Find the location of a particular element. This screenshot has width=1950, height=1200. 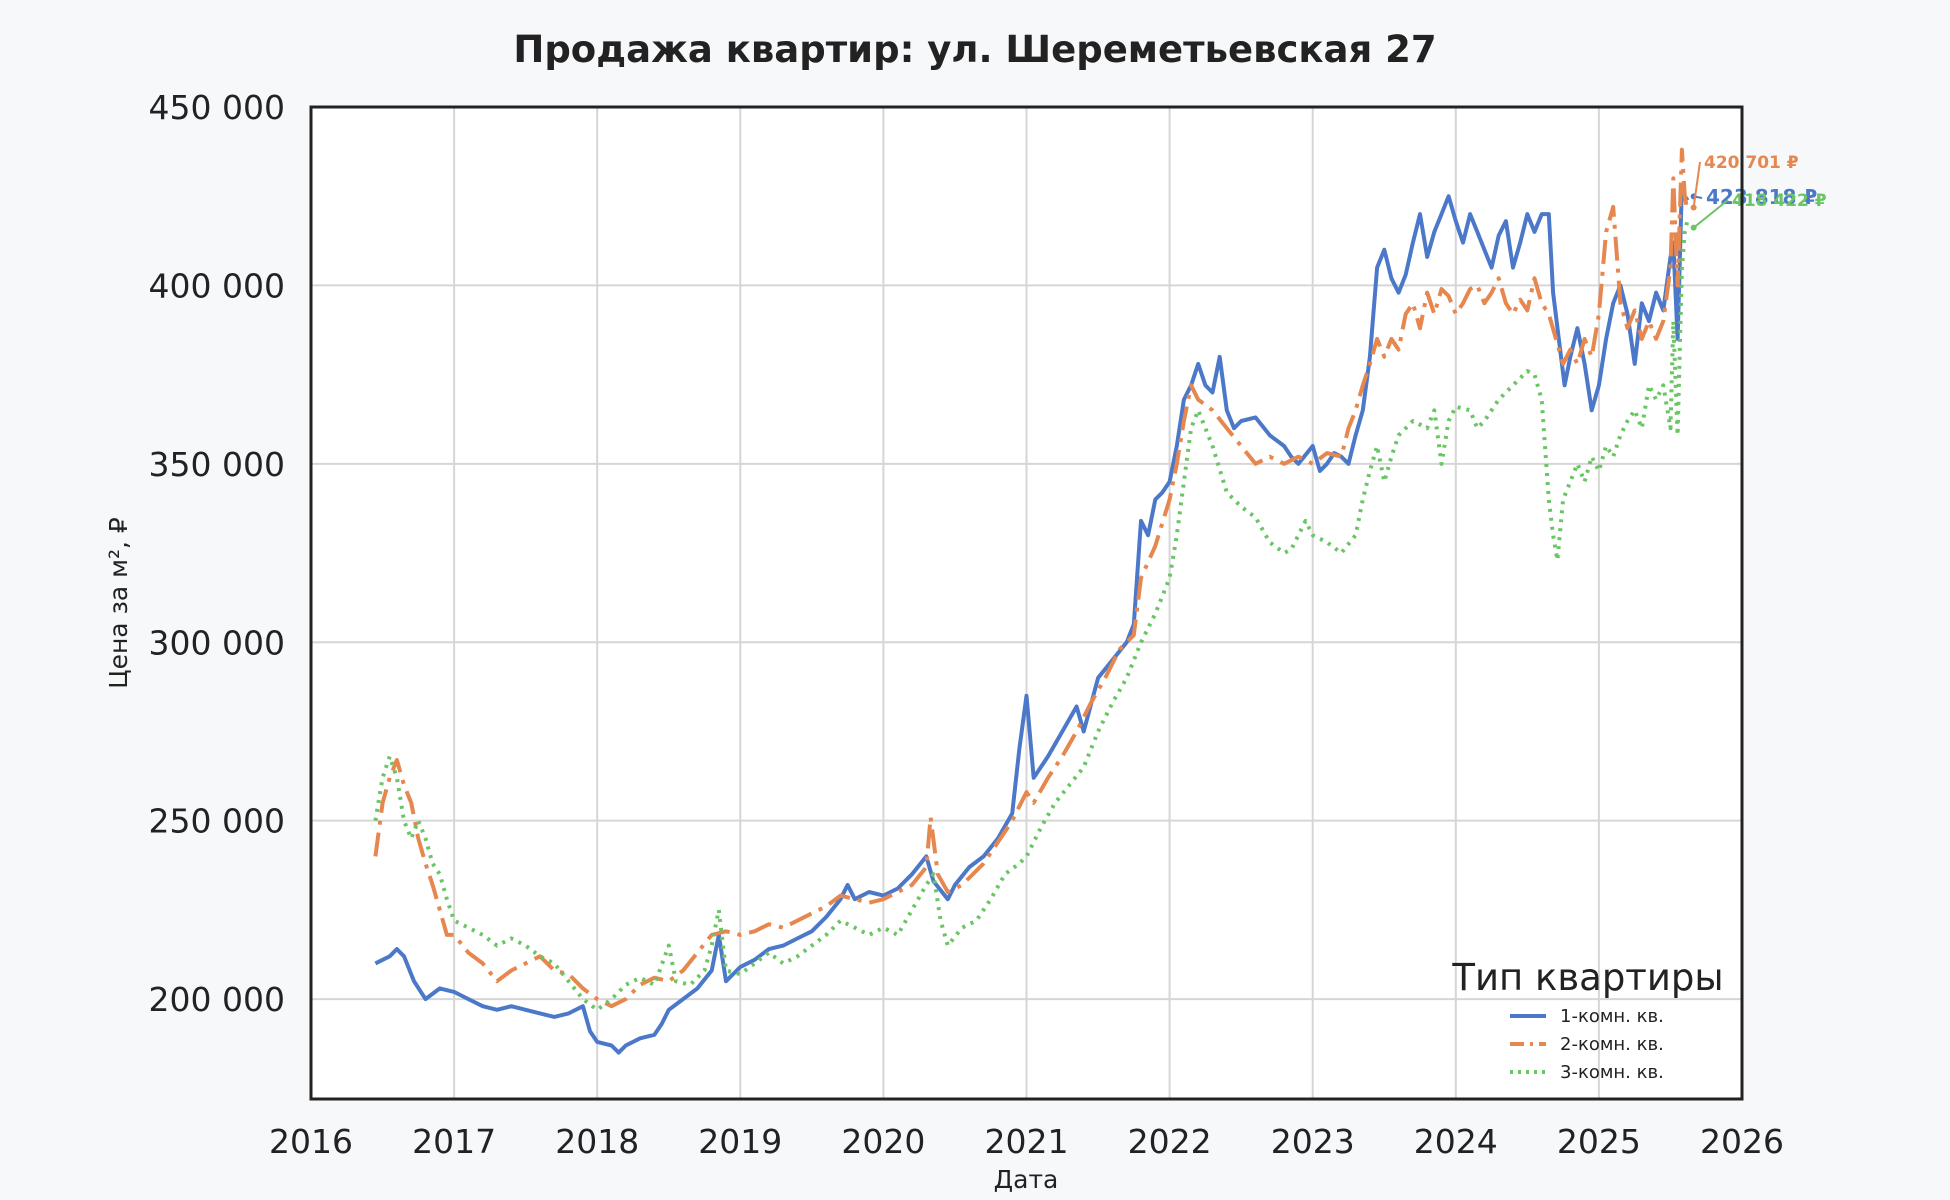

x-axis-label: Дата is located at coordinates (1026, 1179).